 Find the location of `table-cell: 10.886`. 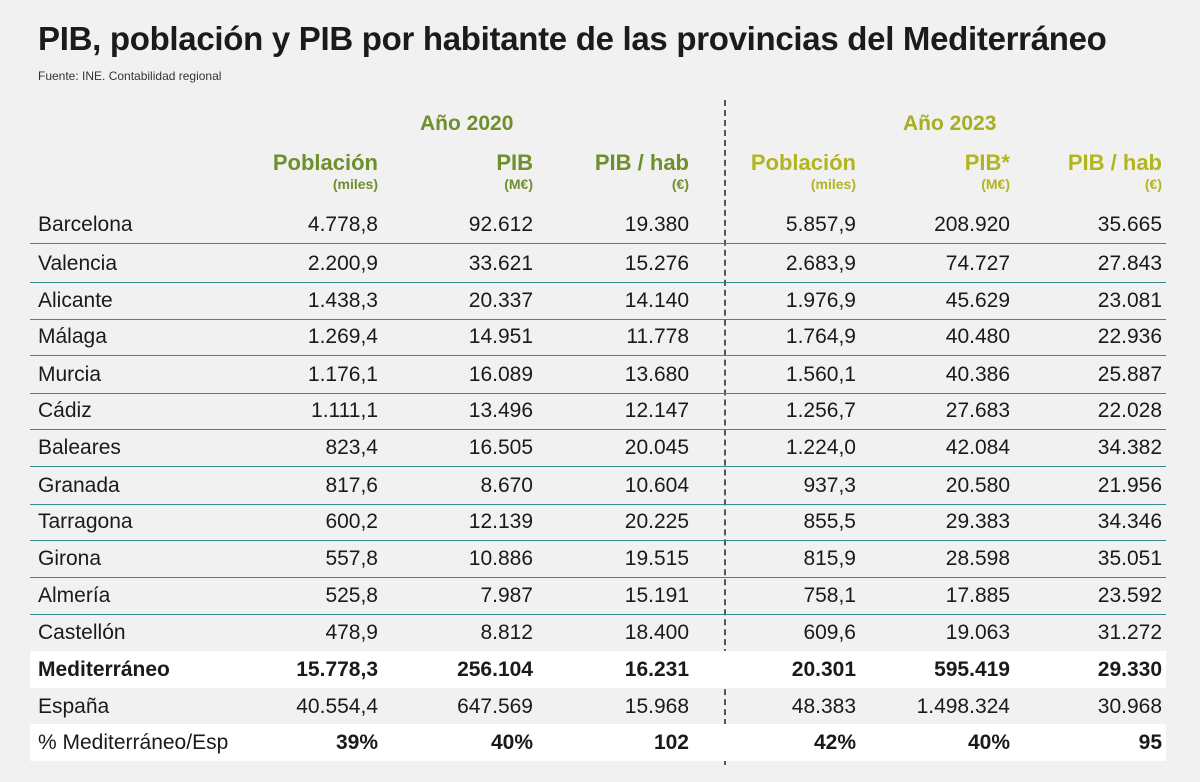

table-cell: 10.886 is located at coordinates (500, 558).